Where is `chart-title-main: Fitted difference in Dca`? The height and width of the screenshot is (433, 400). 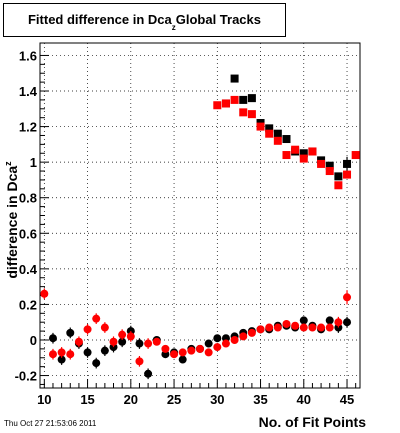
chart-title-main: Fitted difference in Dca is located at coordinates (99, 19).